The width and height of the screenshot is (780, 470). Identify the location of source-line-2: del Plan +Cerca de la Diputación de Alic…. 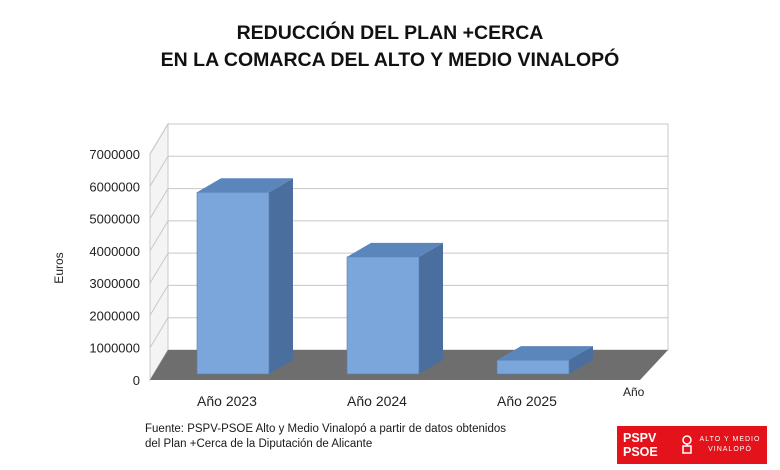
(259, 444).